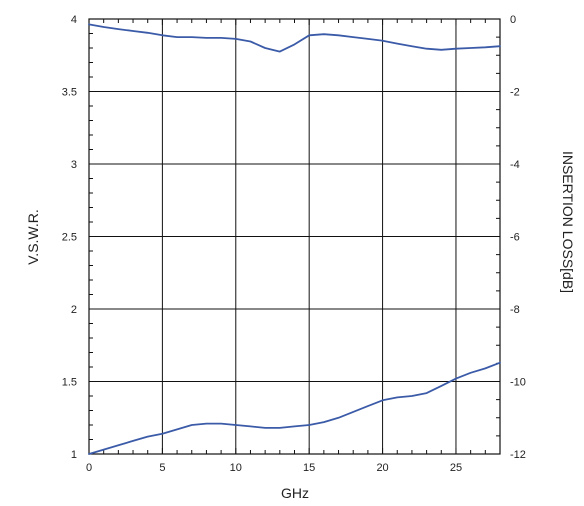 This screenshot has width=584, height=506. What do you see at coordinates (69, 383) in the screenshot?
I see `y-tick-label: 1.5` at bounding box center [69, 383].